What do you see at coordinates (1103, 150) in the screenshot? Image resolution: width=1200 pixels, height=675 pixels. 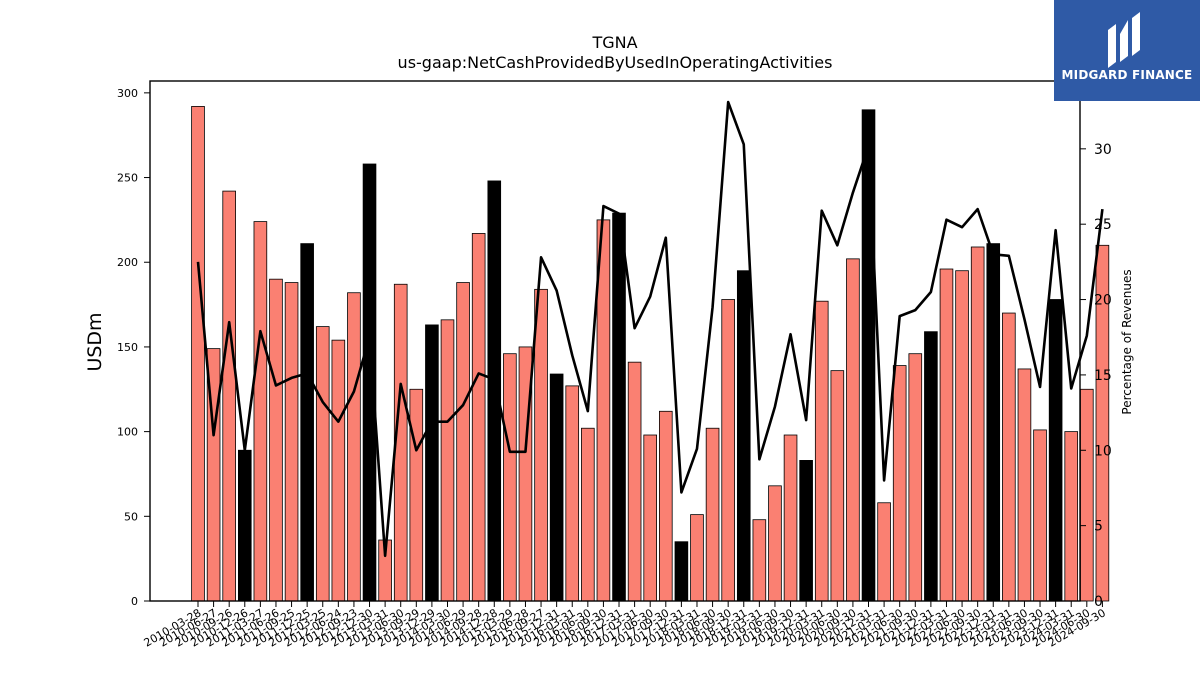 I see `y2-tick-label: 30` at bounding box center [1103, 150].